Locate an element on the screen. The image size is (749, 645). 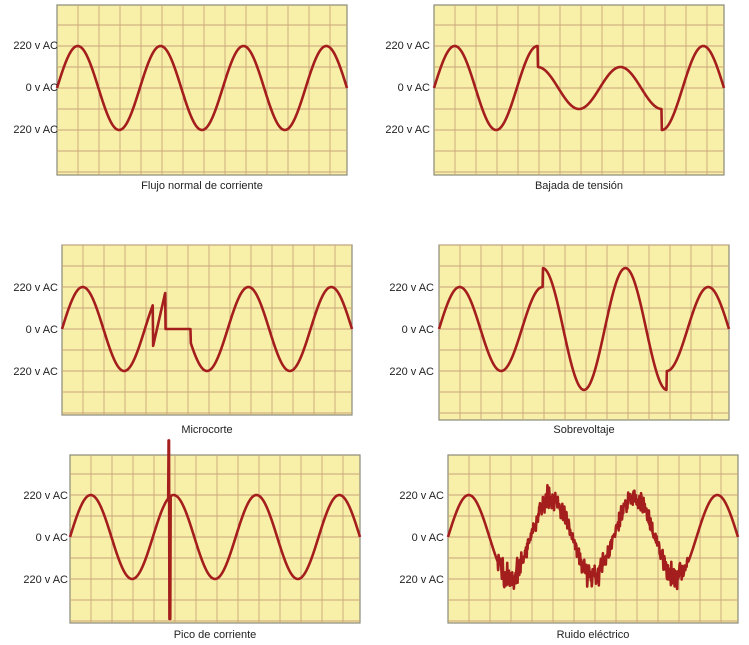
waveform-sag is located at coordinates (579, 88).